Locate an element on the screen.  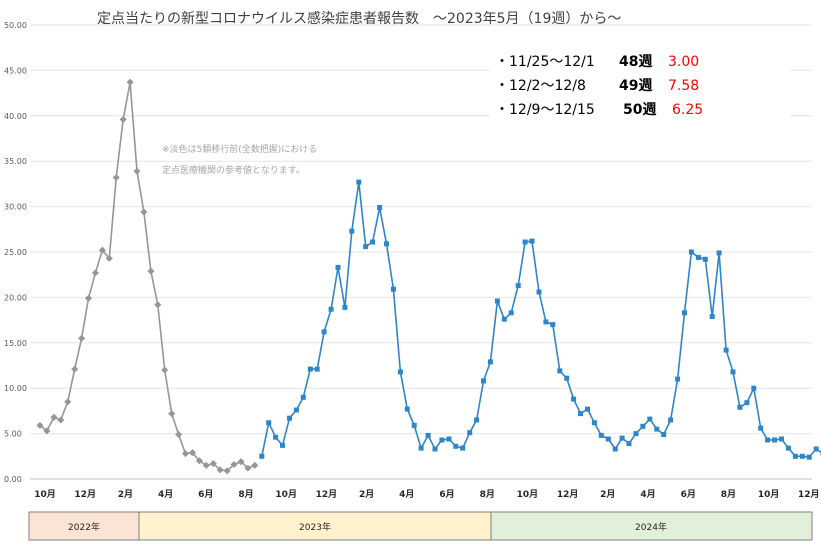
note-line-1: ※淡色は5類移行前(全数把握)における is located at coordinates (239, 149).